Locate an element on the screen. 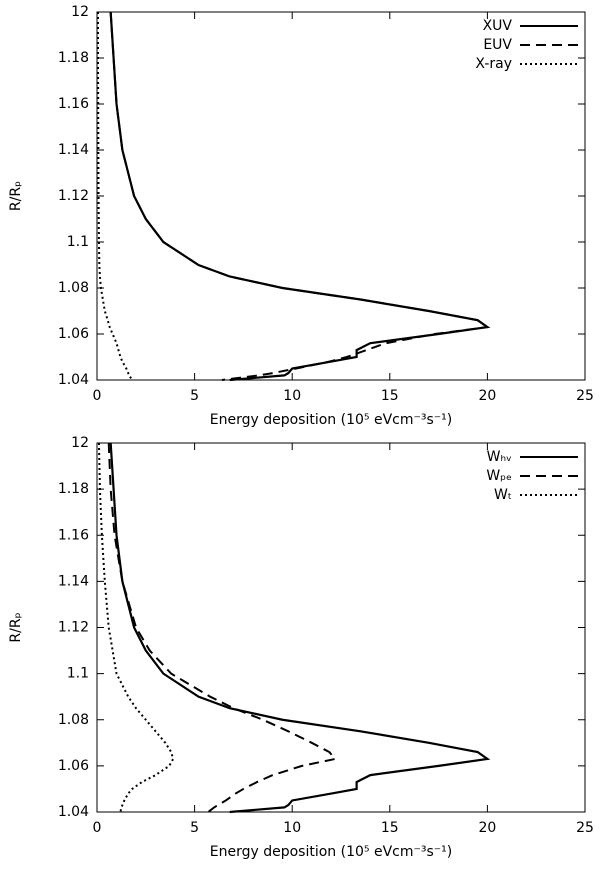 This screenshot has height=872, width=600. legend-label: Wₚₑ is located at coordinates (499, 476).